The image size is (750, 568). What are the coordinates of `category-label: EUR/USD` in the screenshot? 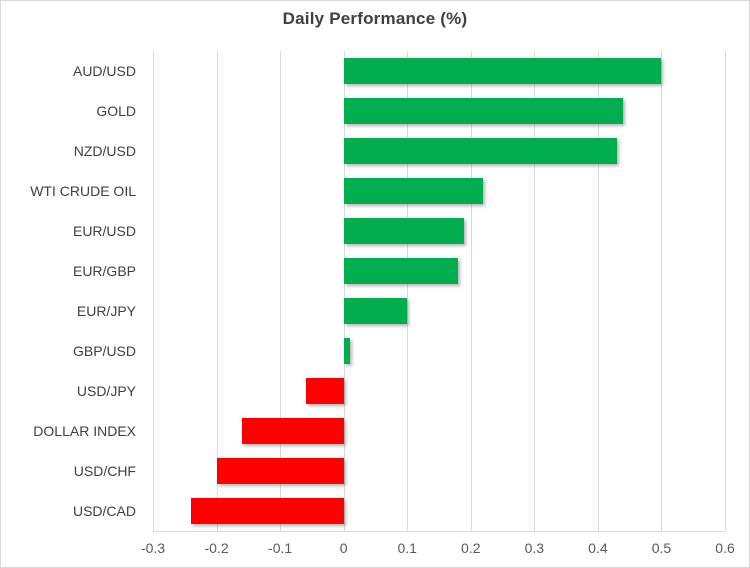 It's located at (104, 231).